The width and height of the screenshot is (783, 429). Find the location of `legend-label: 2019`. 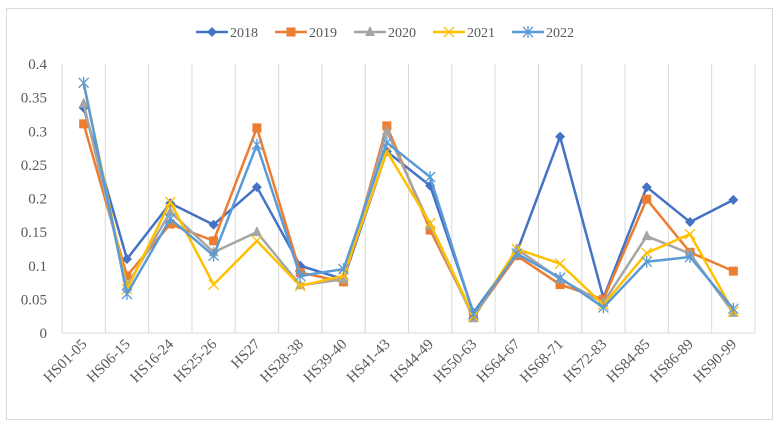

legend-label: 2019 is located at coordinates (323, 33).